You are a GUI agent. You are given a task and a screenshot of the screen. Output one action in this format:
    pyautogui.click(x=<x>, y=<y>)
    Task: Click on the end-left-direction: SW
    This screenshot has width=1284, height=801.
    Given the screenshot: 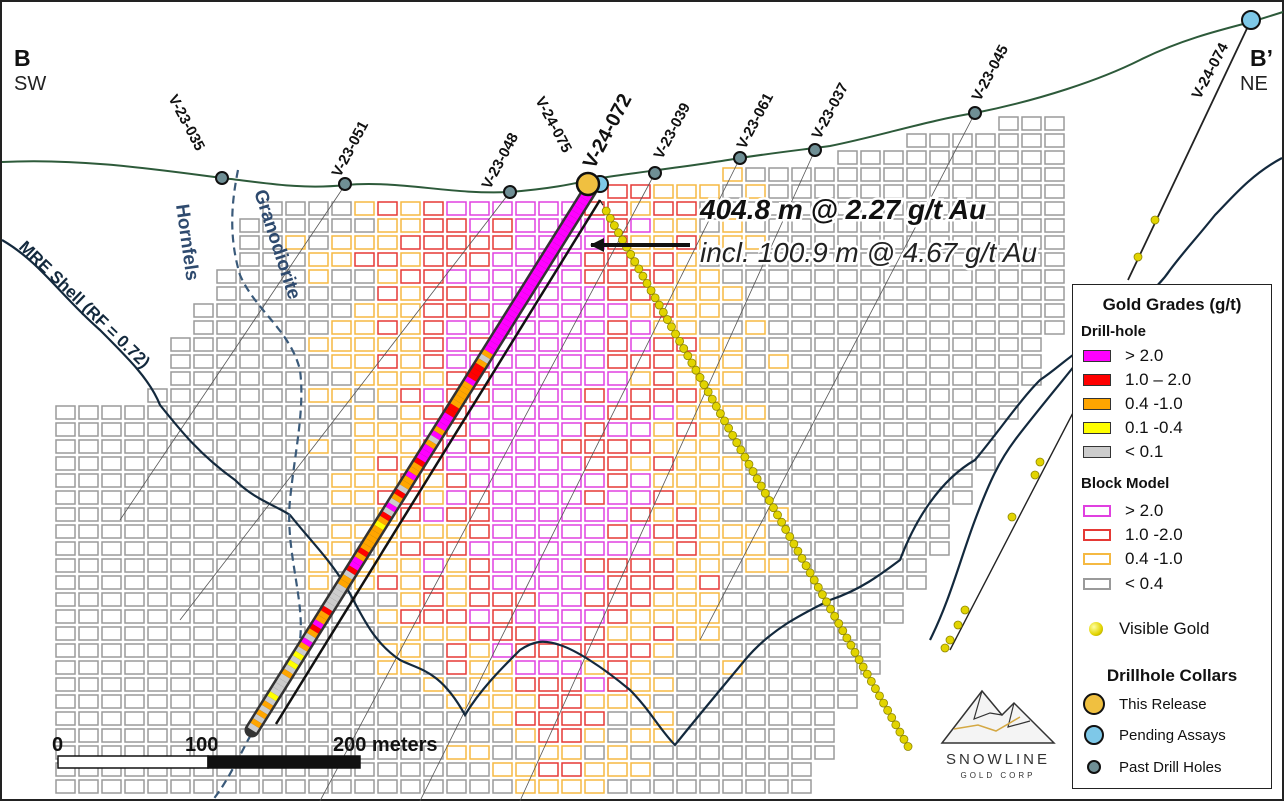 What is the action you would take?
    pyautogui.click(x=30, y=84)
    